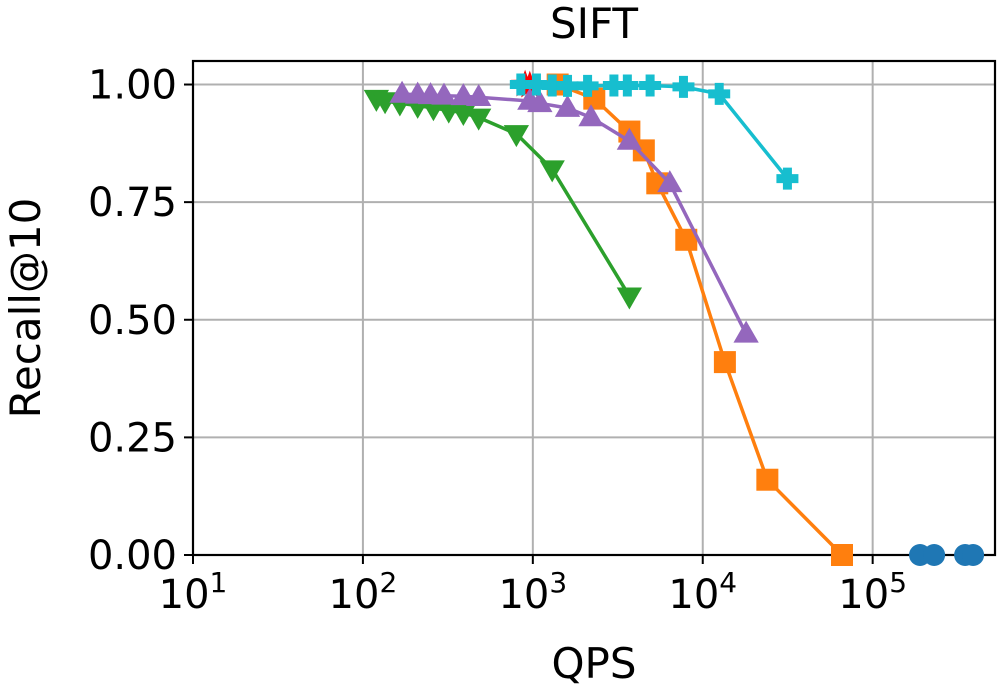 The width and height of the screenshot is (997, 693). Describe the element at coordinates (532, 592) in the screenshot. I see `x-tick-label: 10³` at that location.